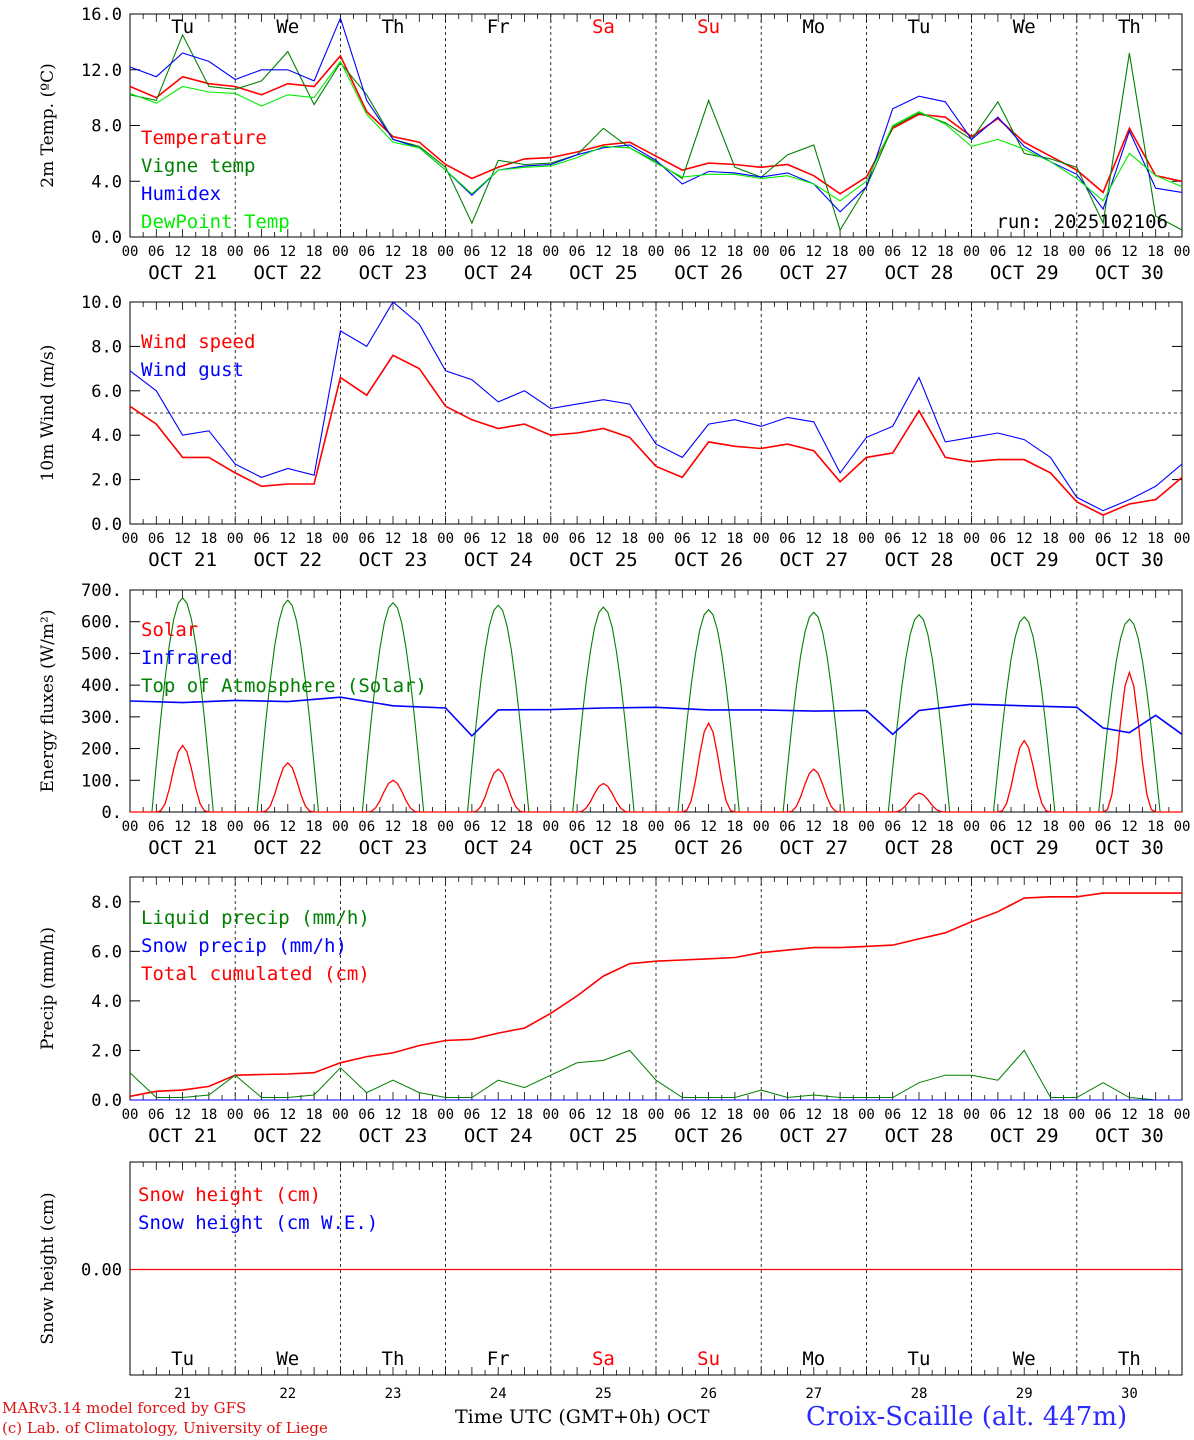 The width and height of the screenshot is (1194, 1440). I want to click on day-number-label: 30, so click(1129, 1394).